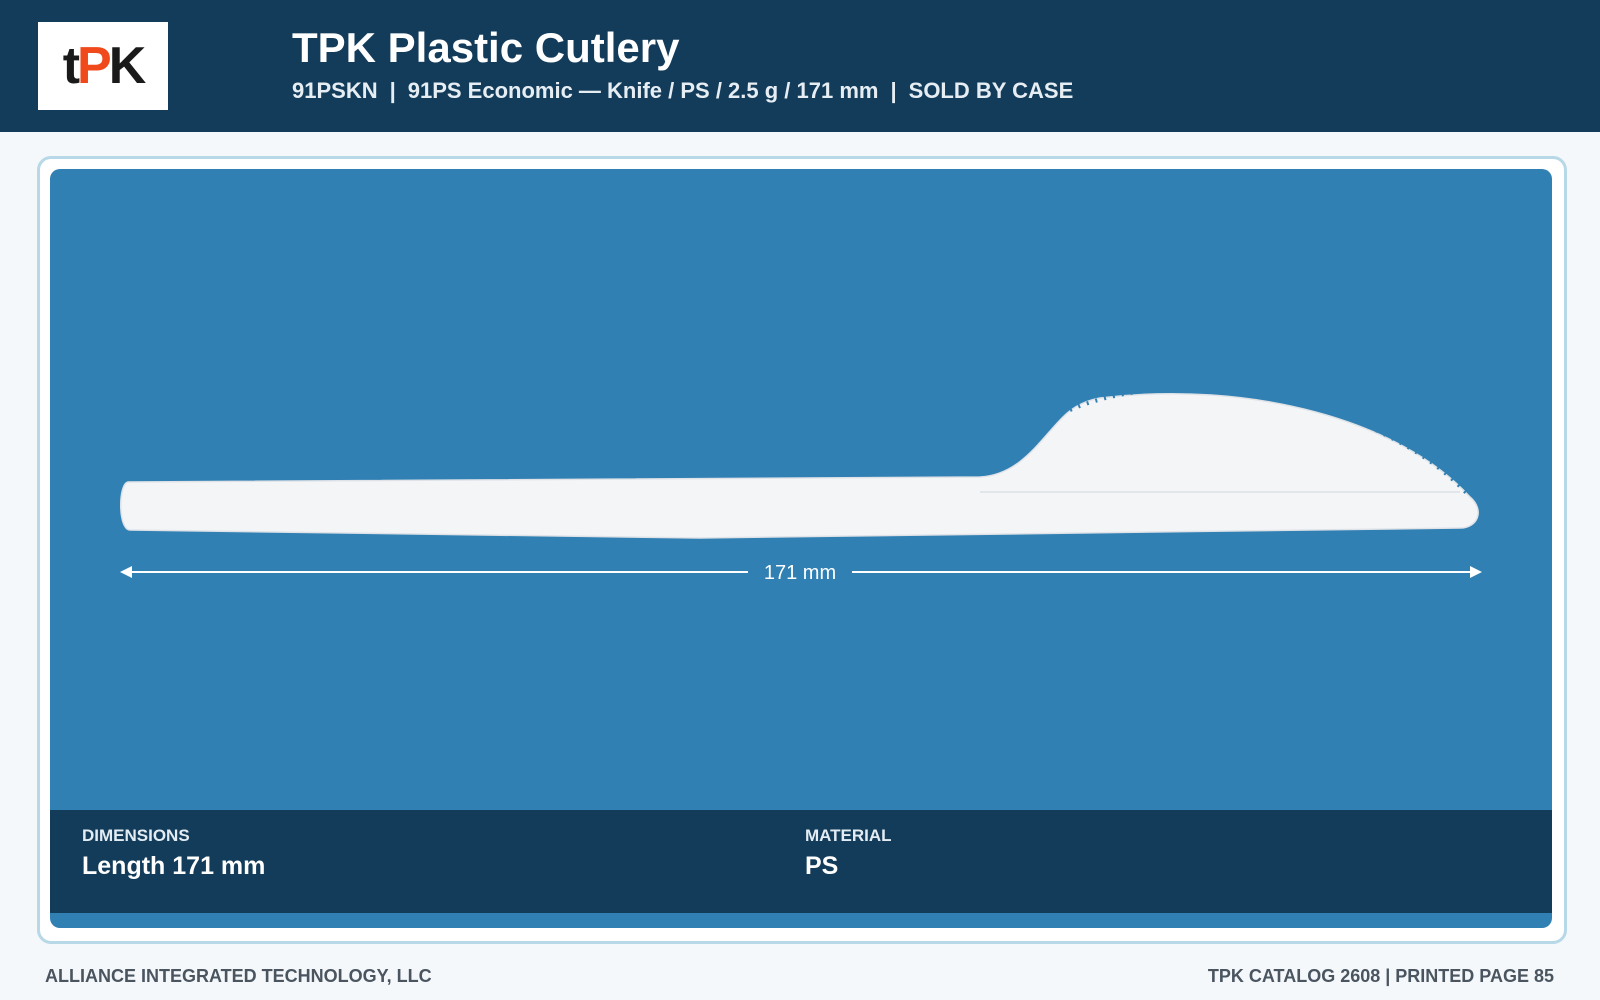 The image size is (1600, 1000). What do you see at coordinates (71, 66) in the screenshot?
I see `logo-t: t` at bounding box center [71, 66].